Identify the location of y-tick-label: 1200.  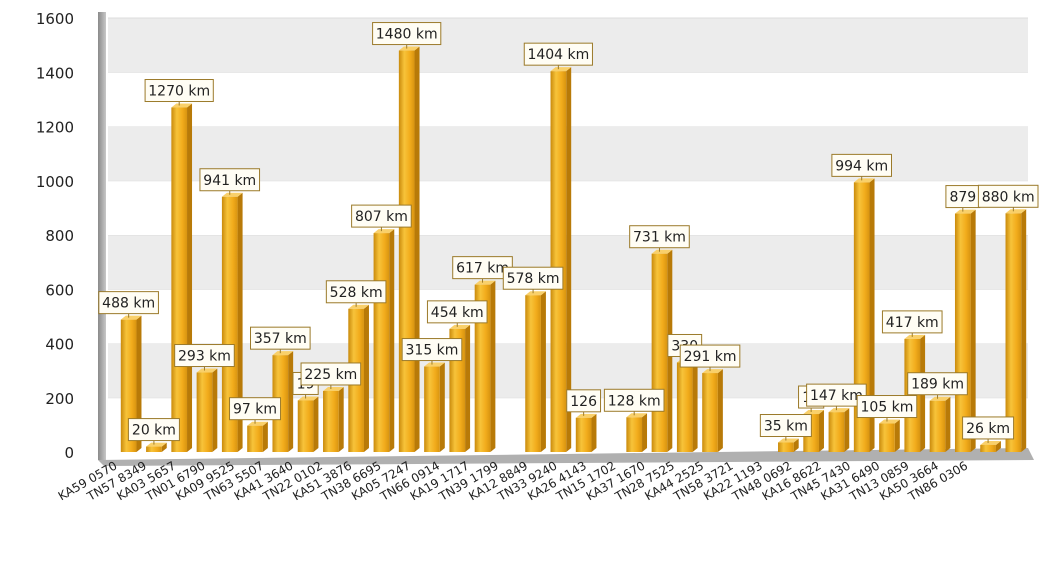
(55, 128).